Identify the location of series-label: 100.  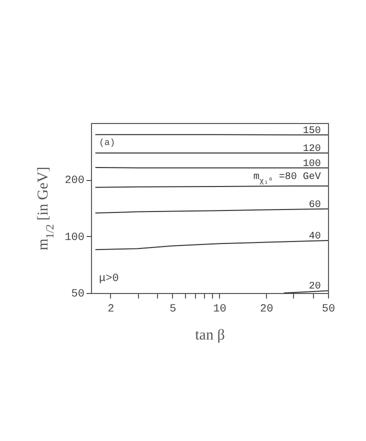
(311, 164).